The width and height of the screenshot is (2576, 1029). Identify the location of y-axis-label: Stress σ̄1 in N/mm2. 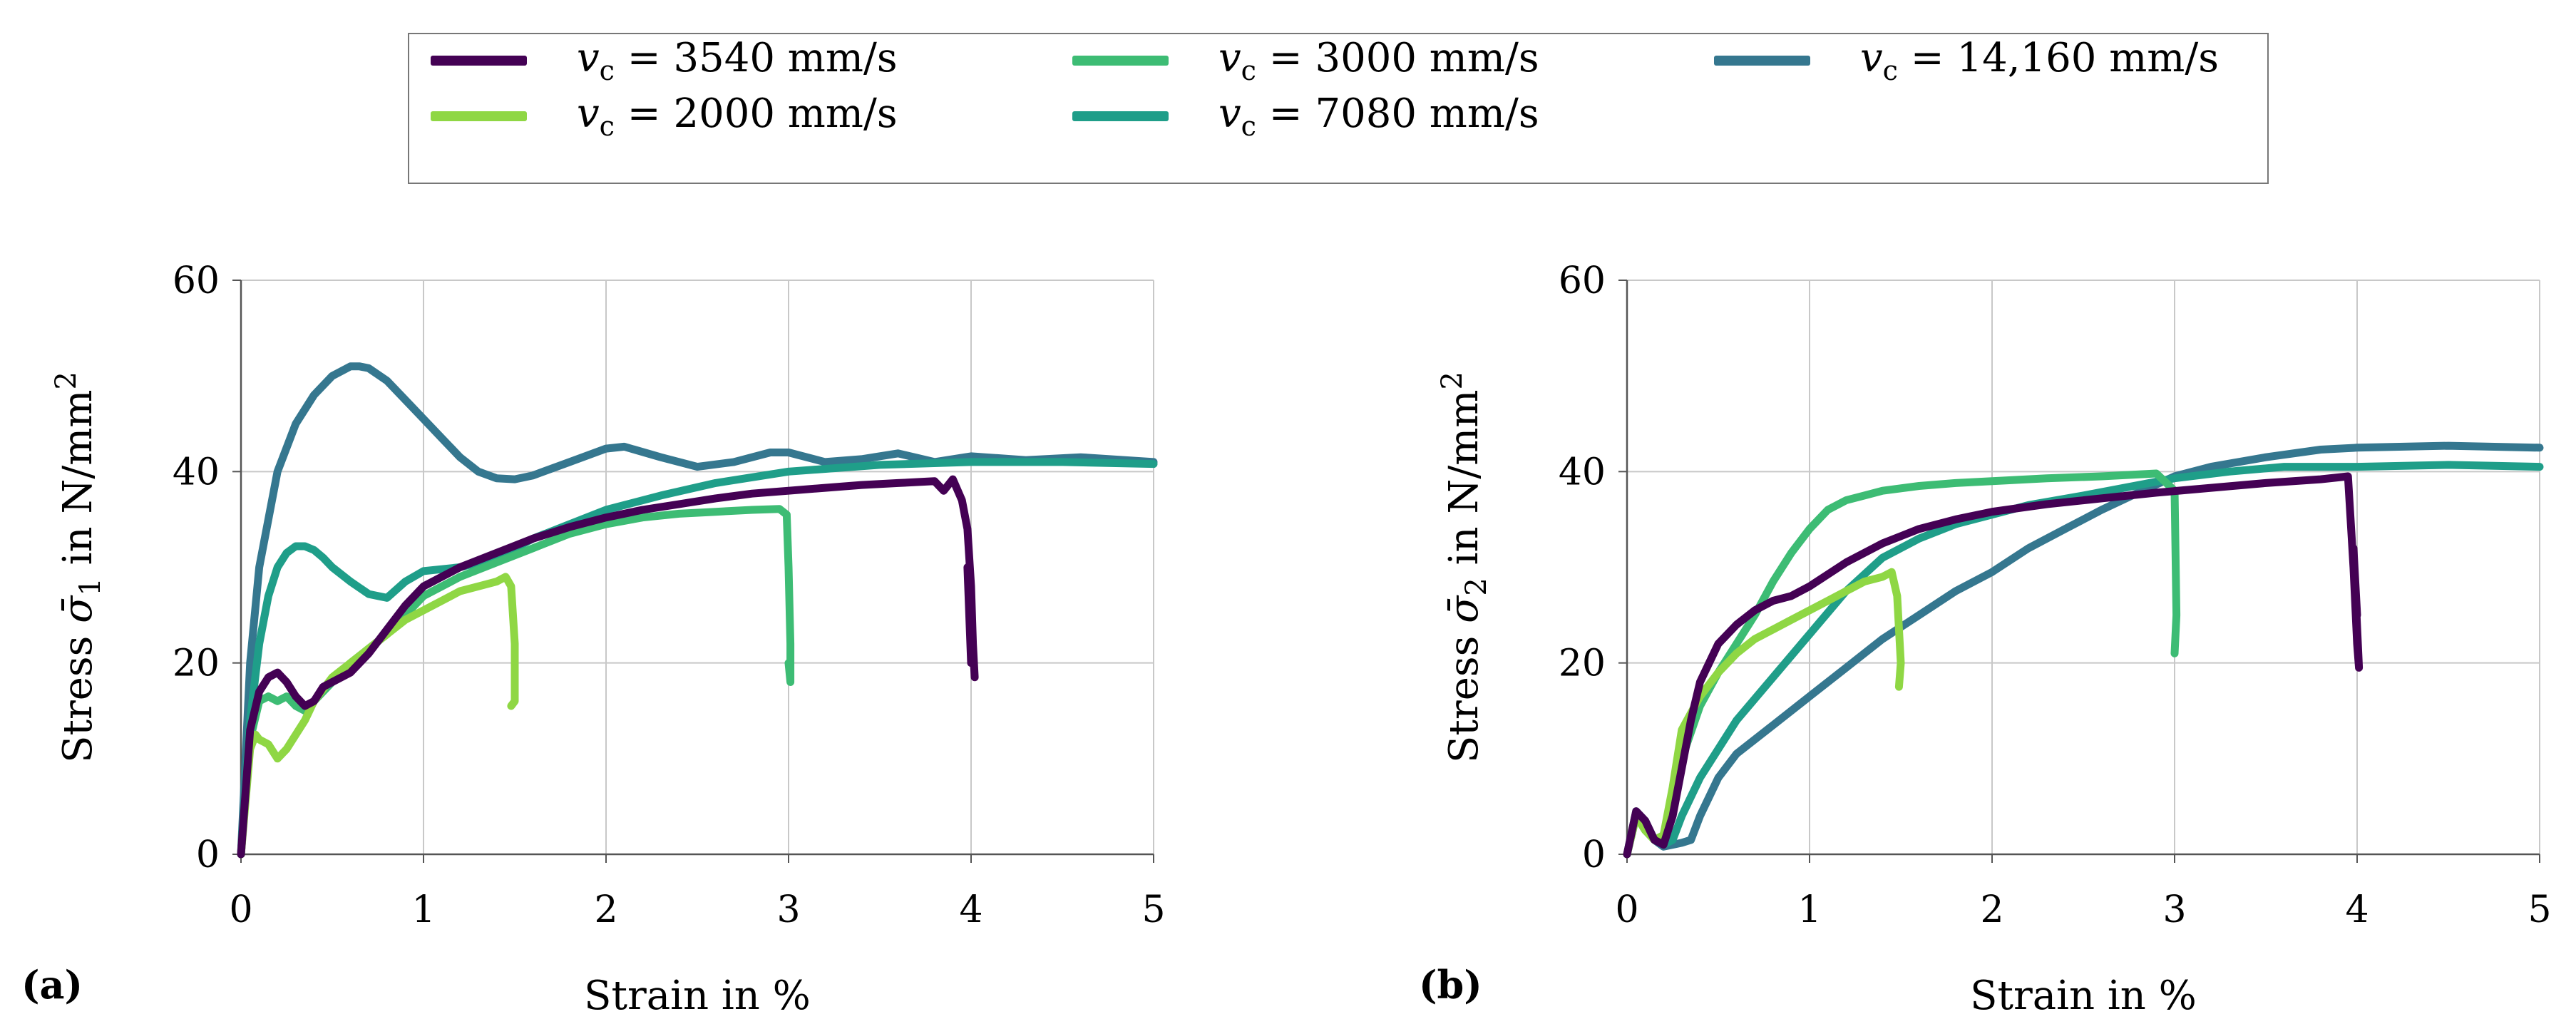
(78, 567).